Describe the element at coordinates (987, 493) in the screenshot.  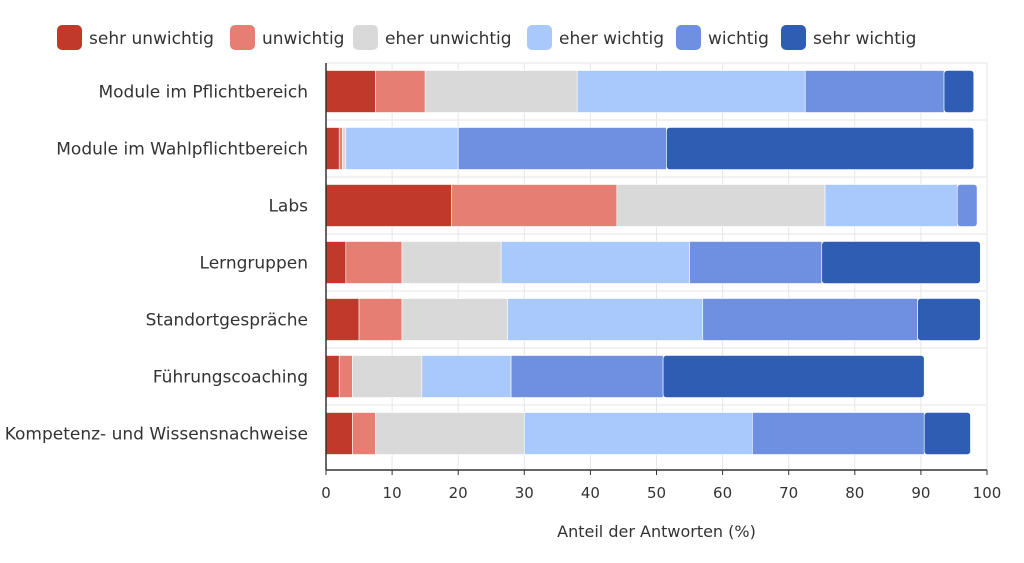
I see `x-tick-label: 100` at that location.